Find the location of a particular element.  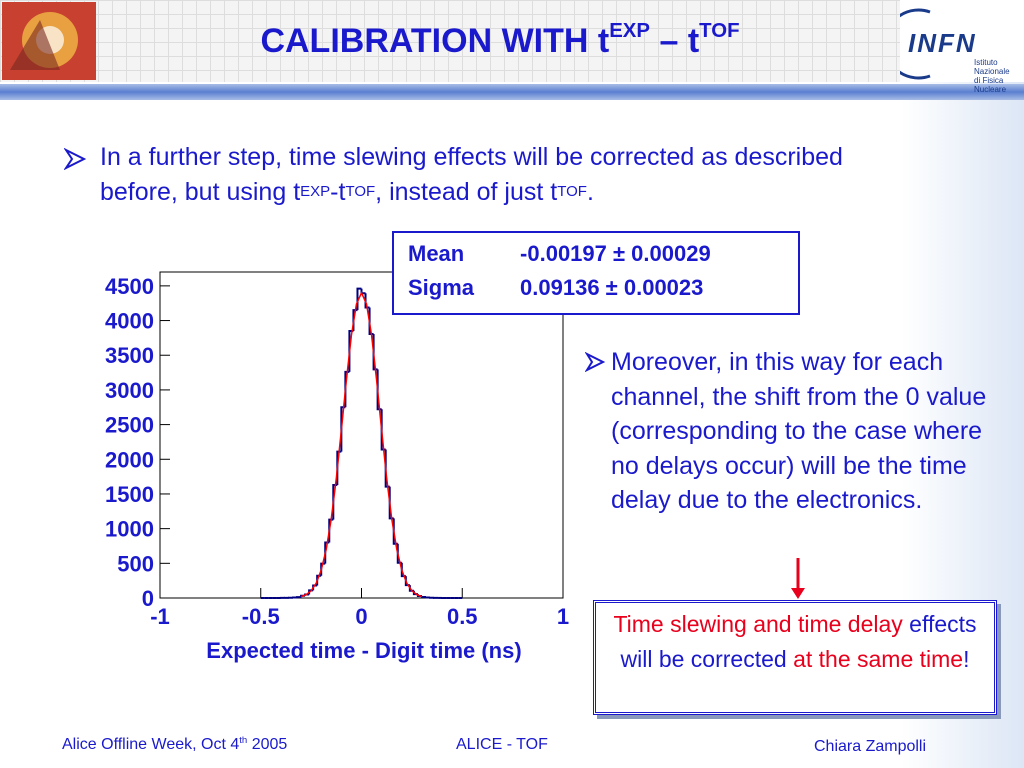

footer-center: ALICE - TOF is located at coordinates (502, 744).